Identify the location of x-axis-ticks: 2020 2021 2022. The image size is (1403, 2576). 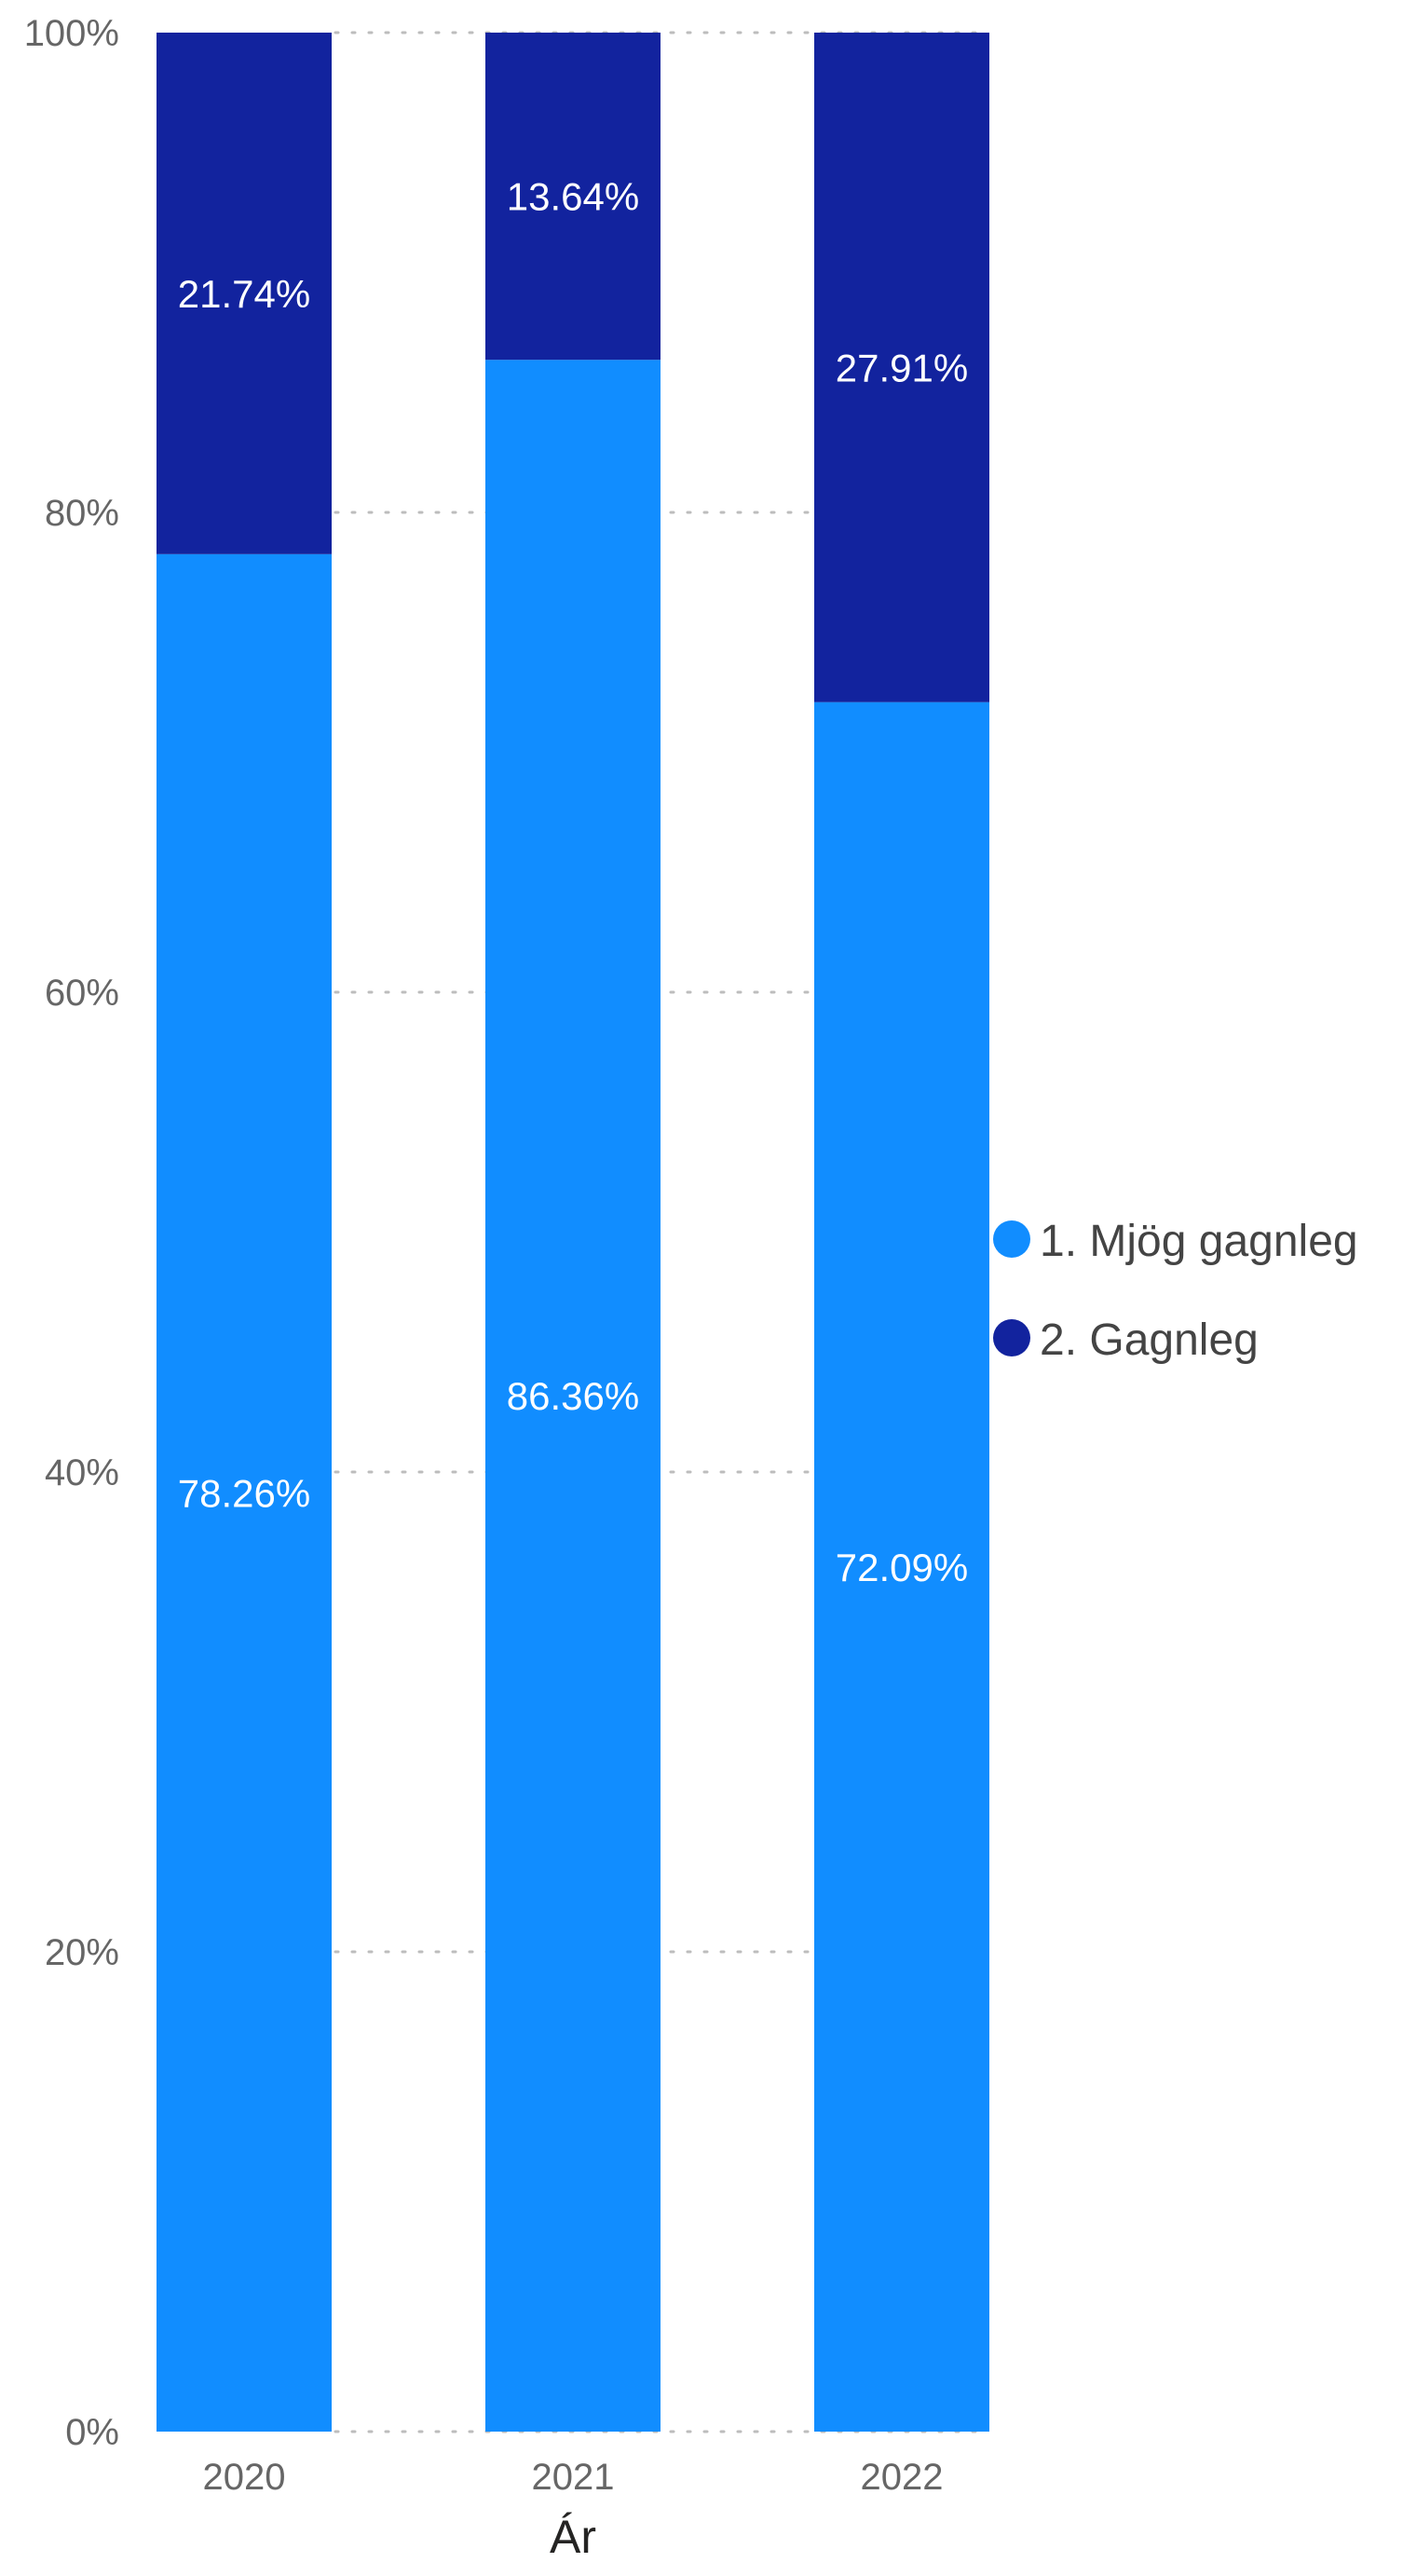
(573, 2477).